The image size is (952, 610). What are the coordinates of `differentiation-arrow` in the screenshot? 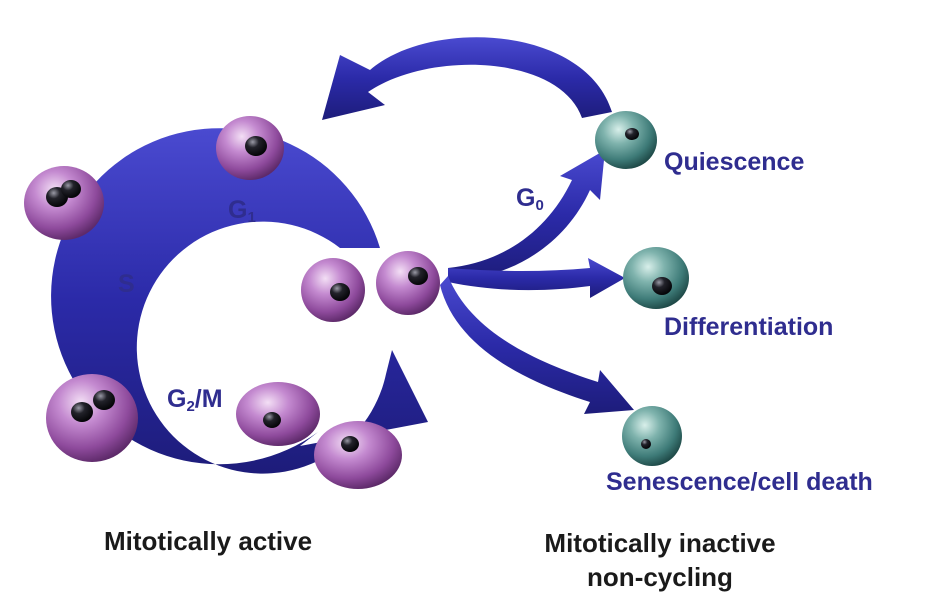 It's located at (536, 278).